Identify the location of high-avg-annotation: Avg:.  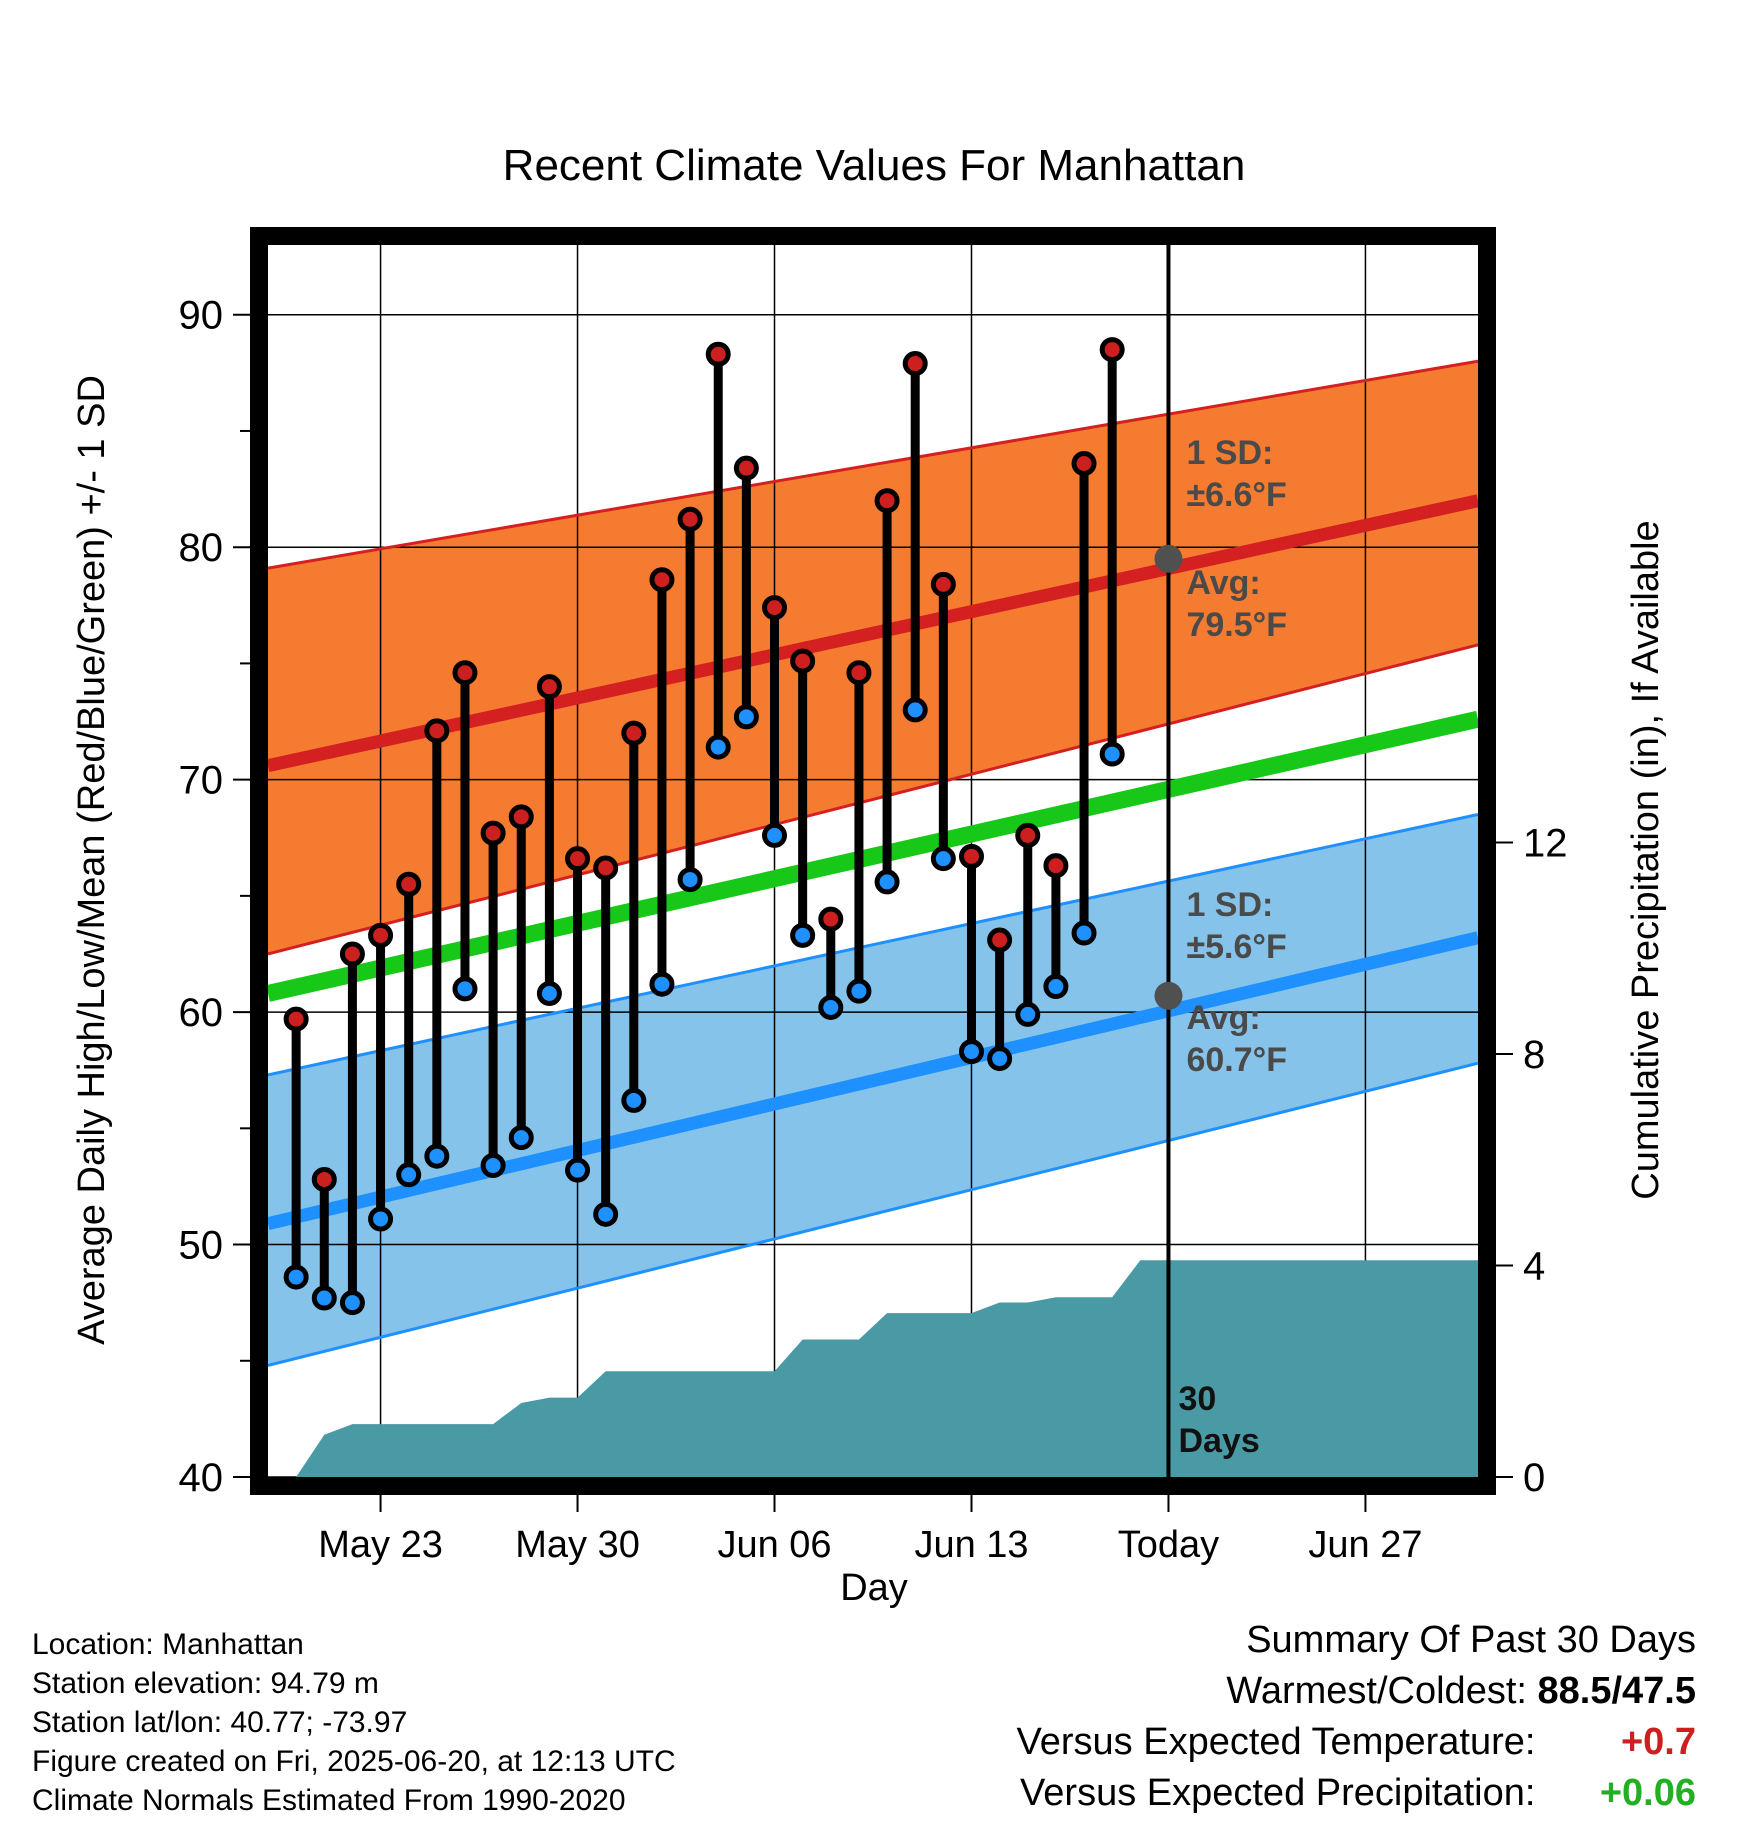
(1223, 583).